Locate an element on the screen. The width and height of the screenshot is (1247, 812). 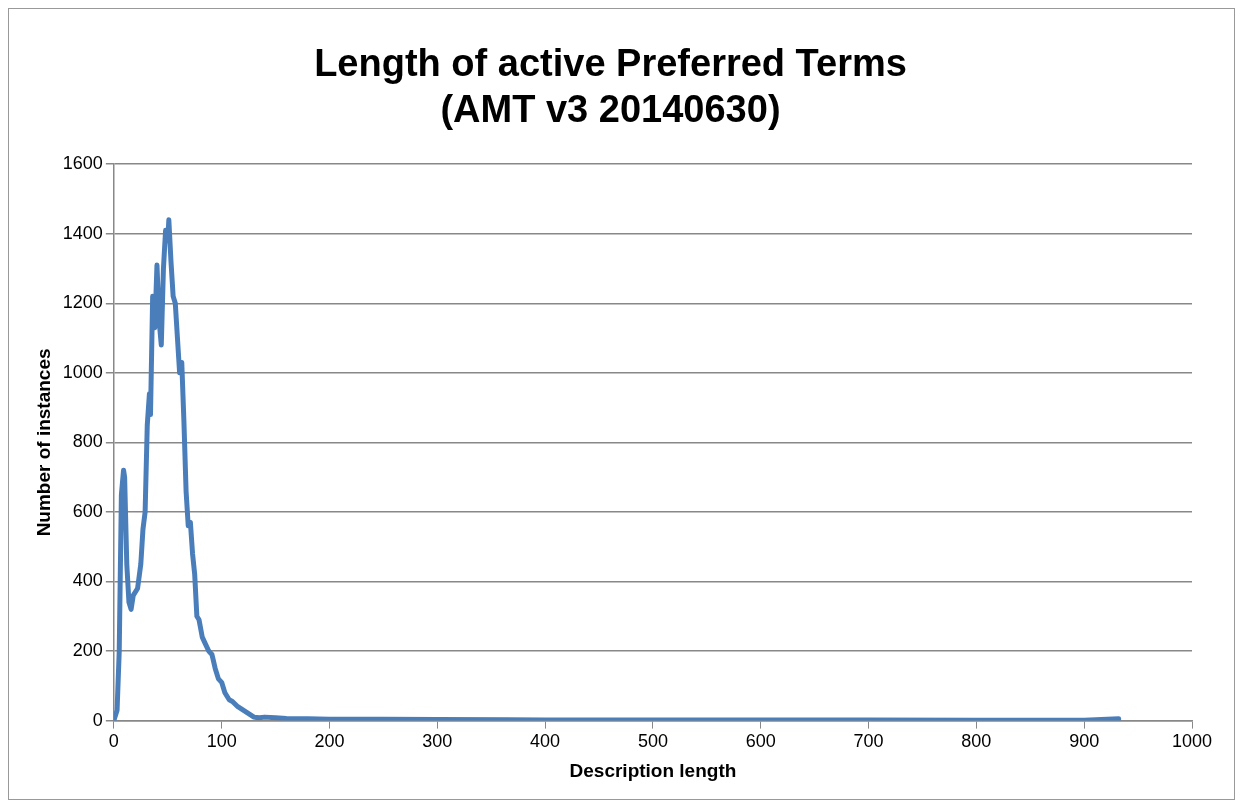
x-tick-label: 400 is located at coordinates (545, 741).